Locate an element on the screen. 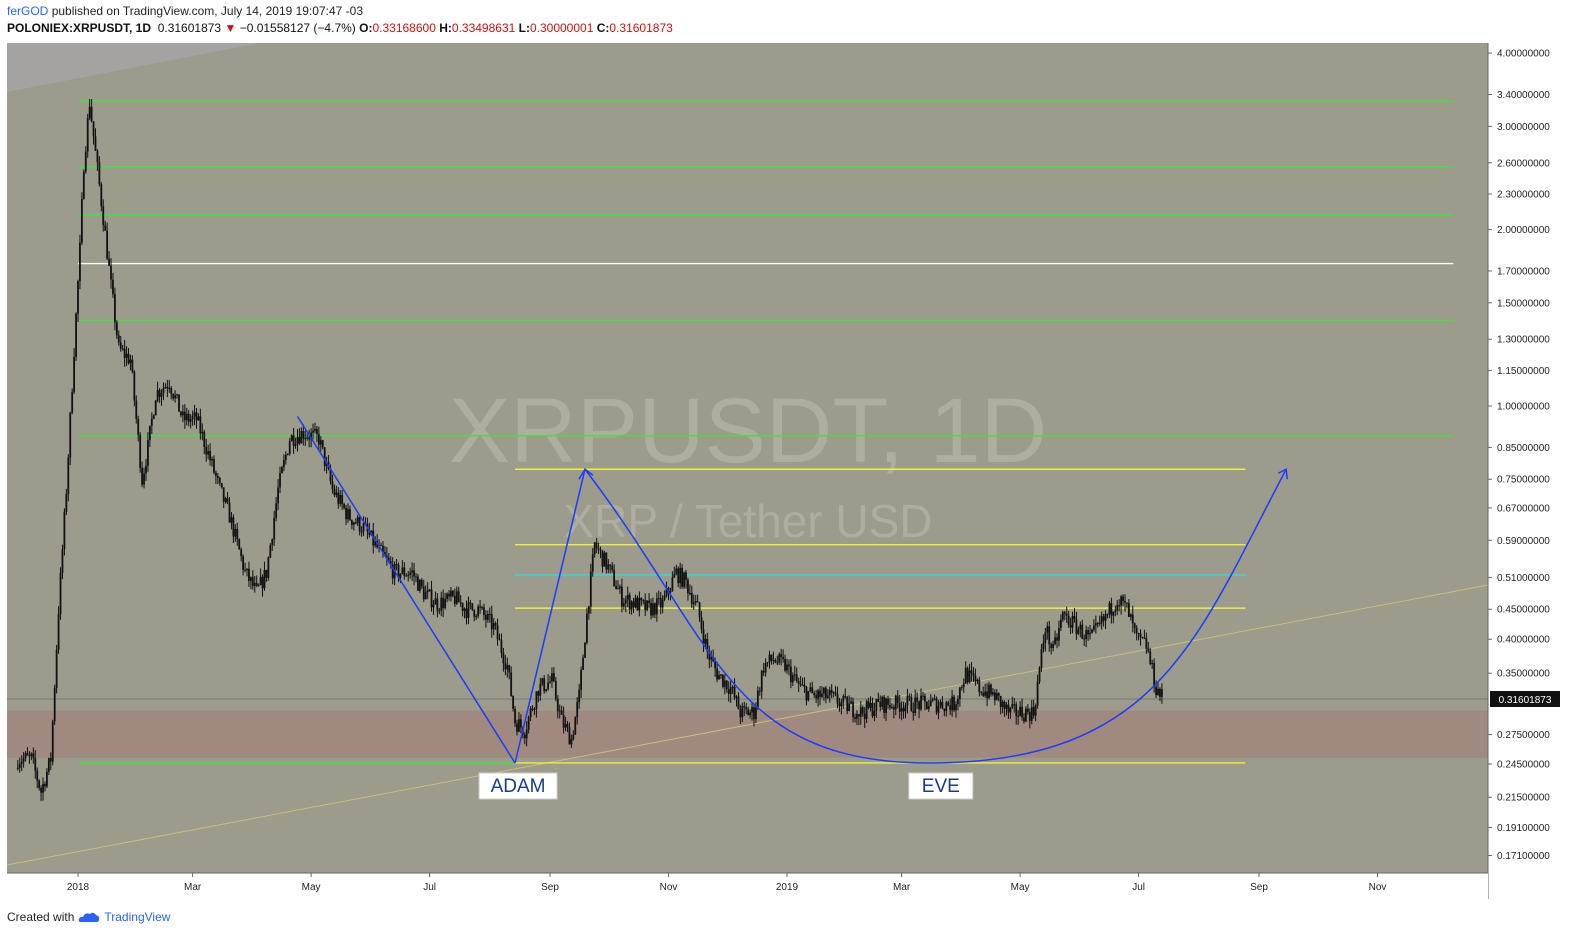  cup-curve is located at coordinates (935, 616).